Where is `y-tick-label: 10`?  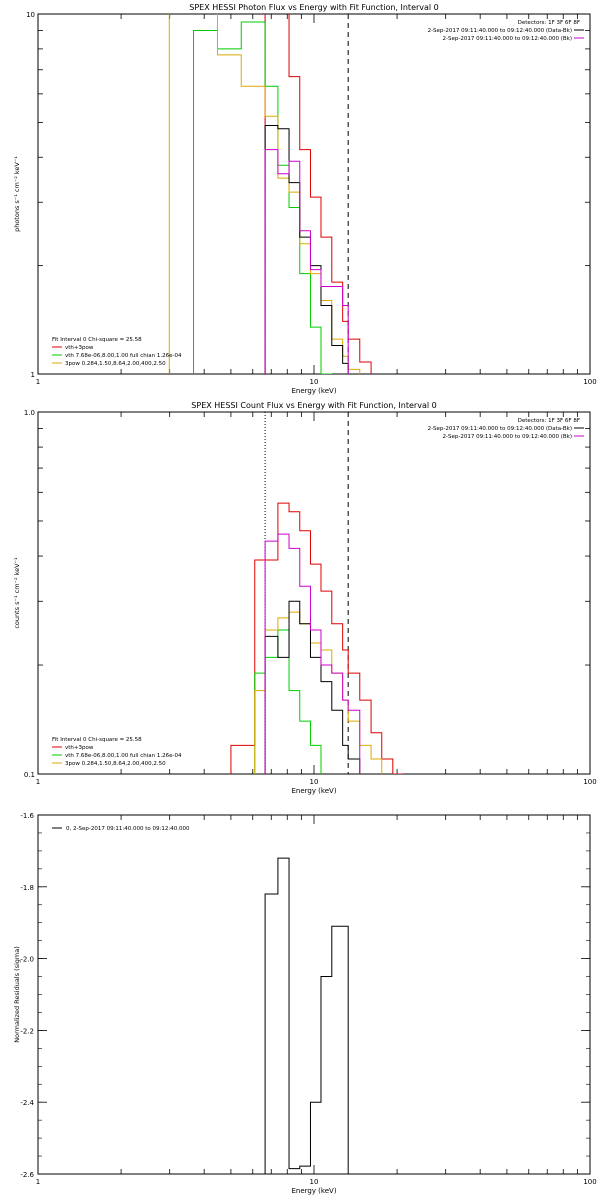
y-tick-label: 10 is located at coordinates (30, 15).